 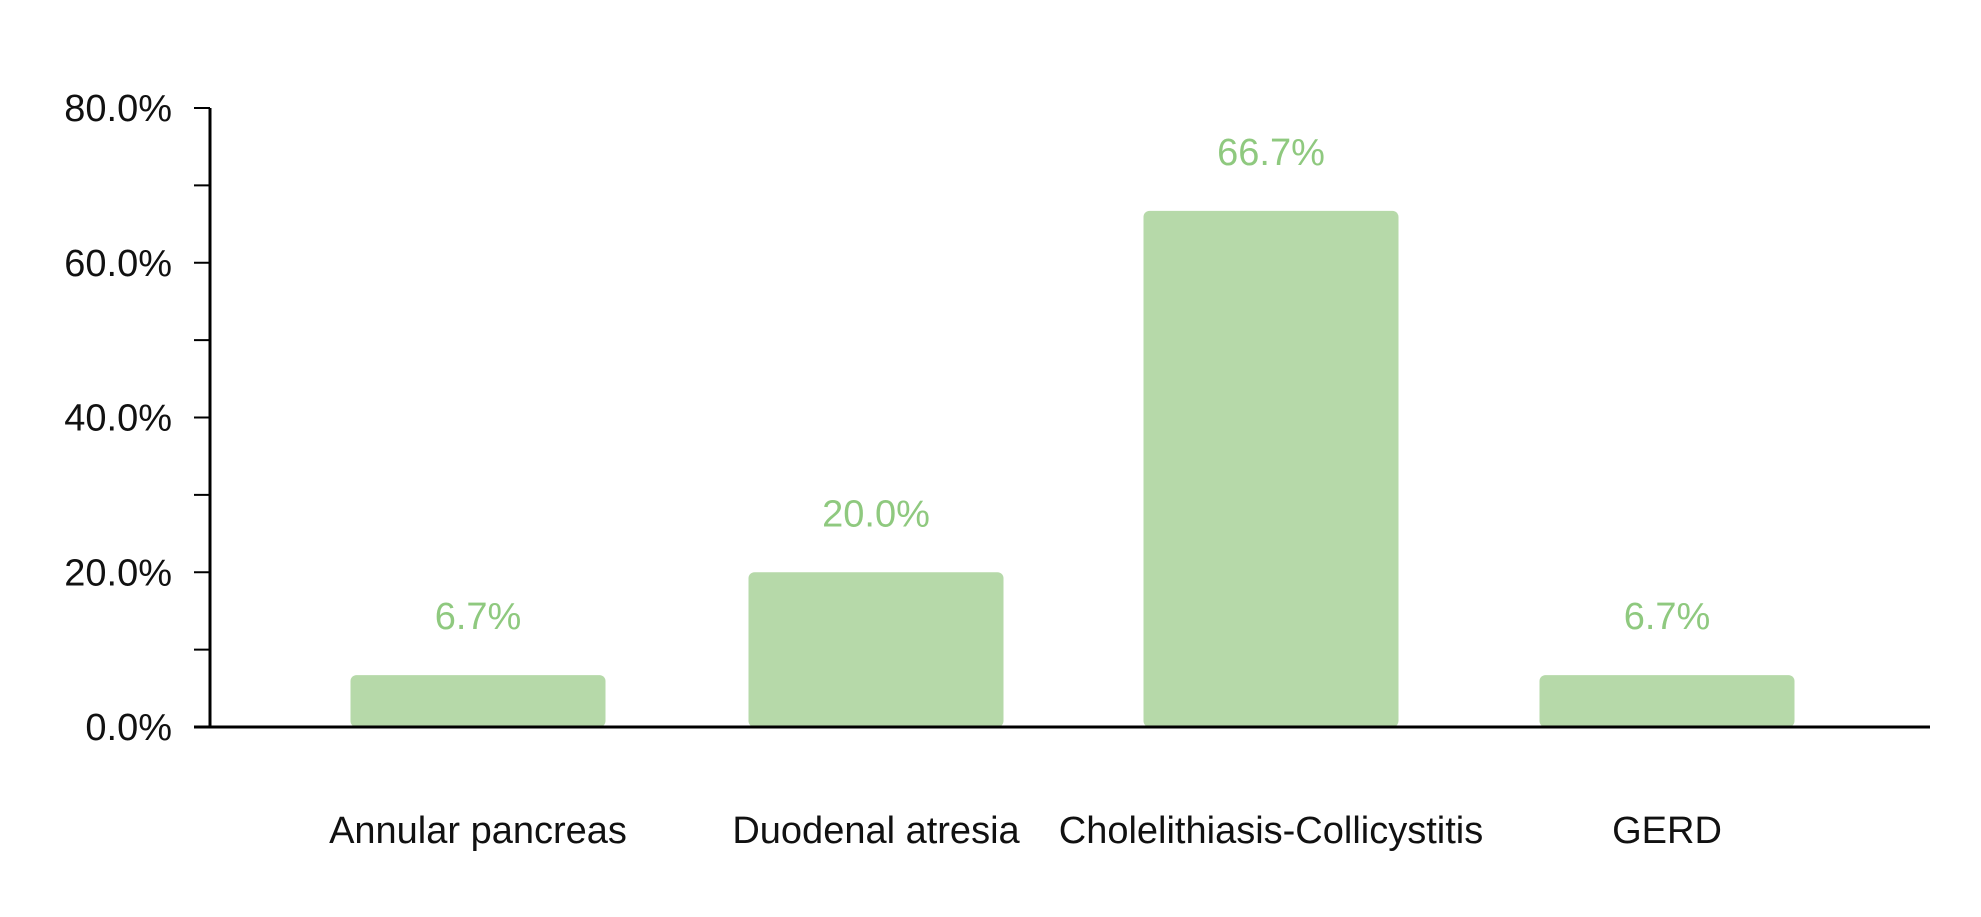 I want to click on data-label: 66.7%, so click(x=1271, y=153).